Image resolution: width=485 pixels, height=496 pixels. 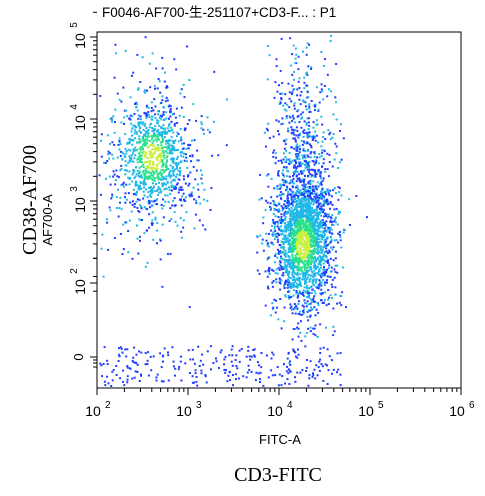 What do you see at coordinates (74, 25) in the screenshot?
I see `y-tick-exponent: 5` at bounding box center [74, 25].